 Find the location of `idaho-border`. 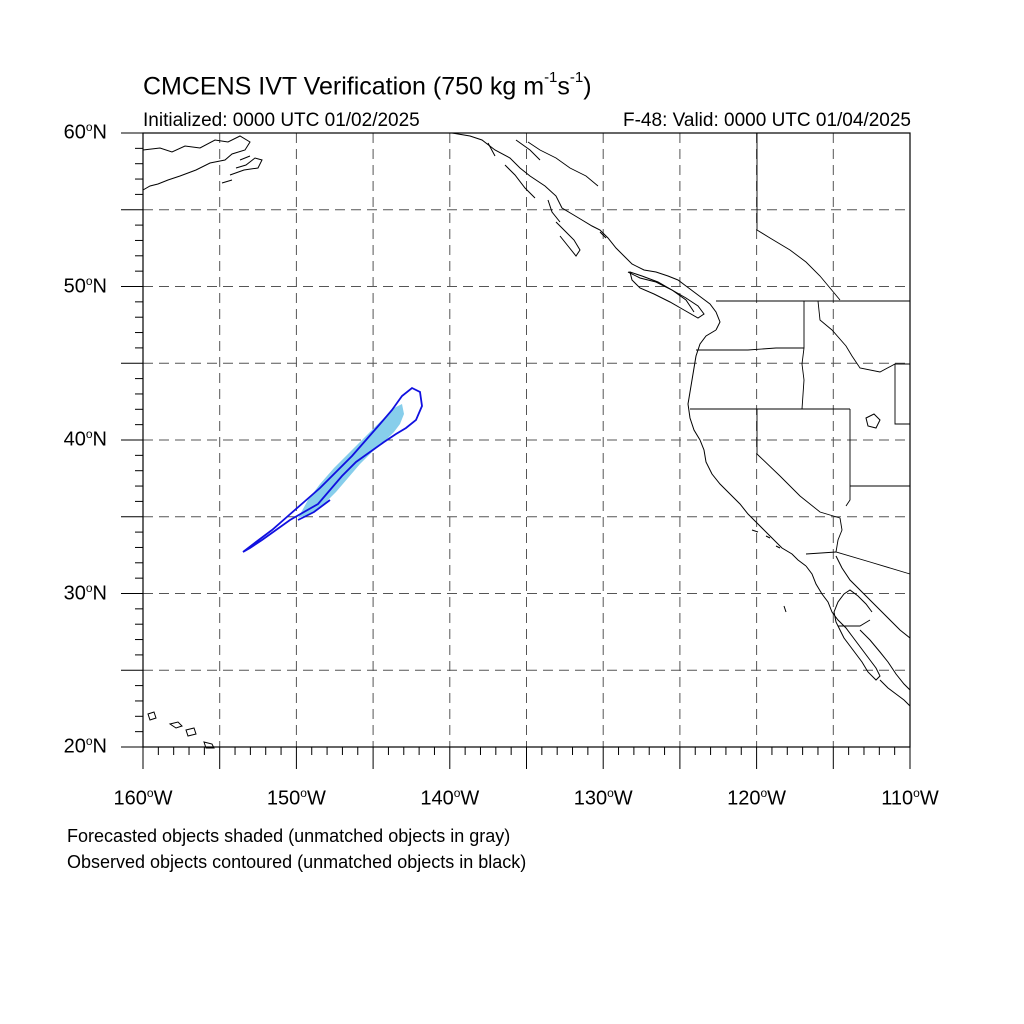

idaho-border is located at coordinates (803, 355).